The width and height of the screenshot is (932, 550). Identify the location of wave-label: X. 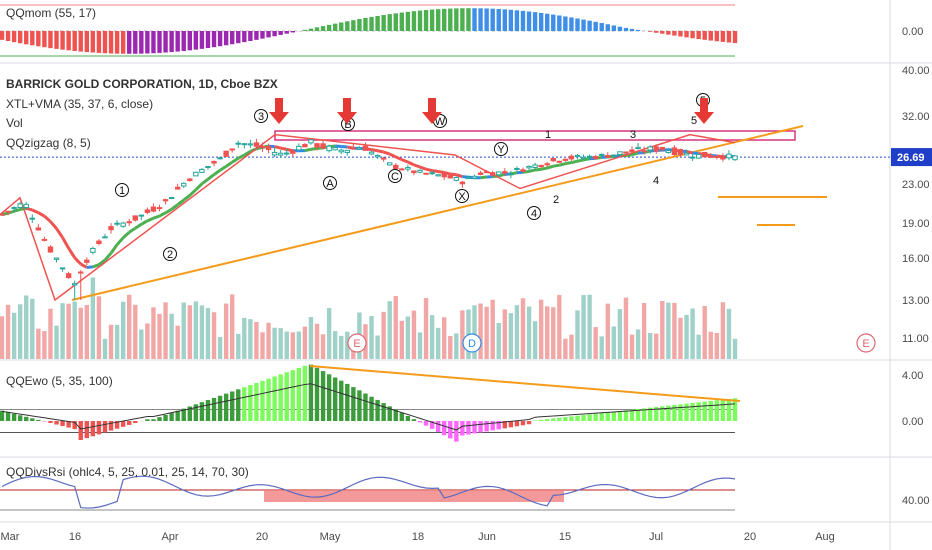
(462, 197).